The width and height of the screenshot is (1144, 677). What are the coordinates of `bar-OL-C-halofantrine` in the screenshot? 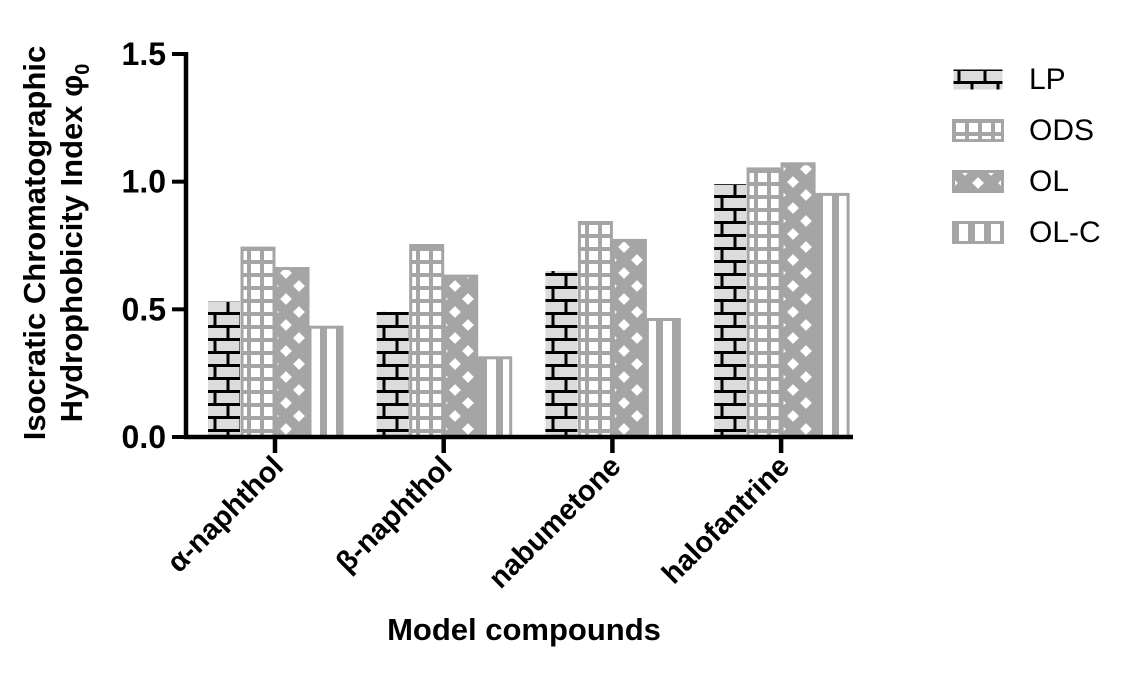 It's located at (832, 315).